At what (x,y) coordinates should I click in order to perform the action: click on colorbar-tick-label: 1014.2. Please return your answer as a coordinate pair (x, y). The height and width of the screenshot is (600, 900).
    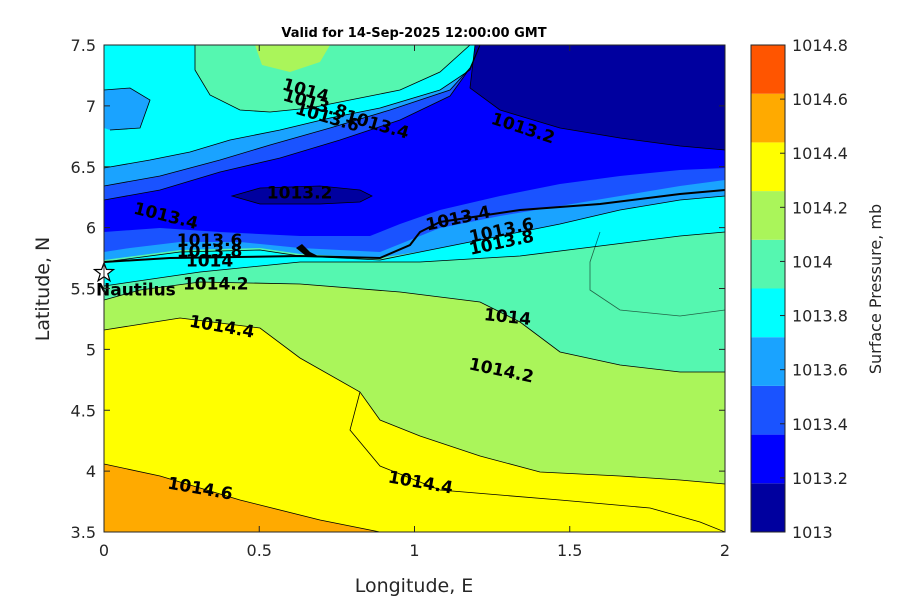
    Looking at the image, I should click on (820, 207).